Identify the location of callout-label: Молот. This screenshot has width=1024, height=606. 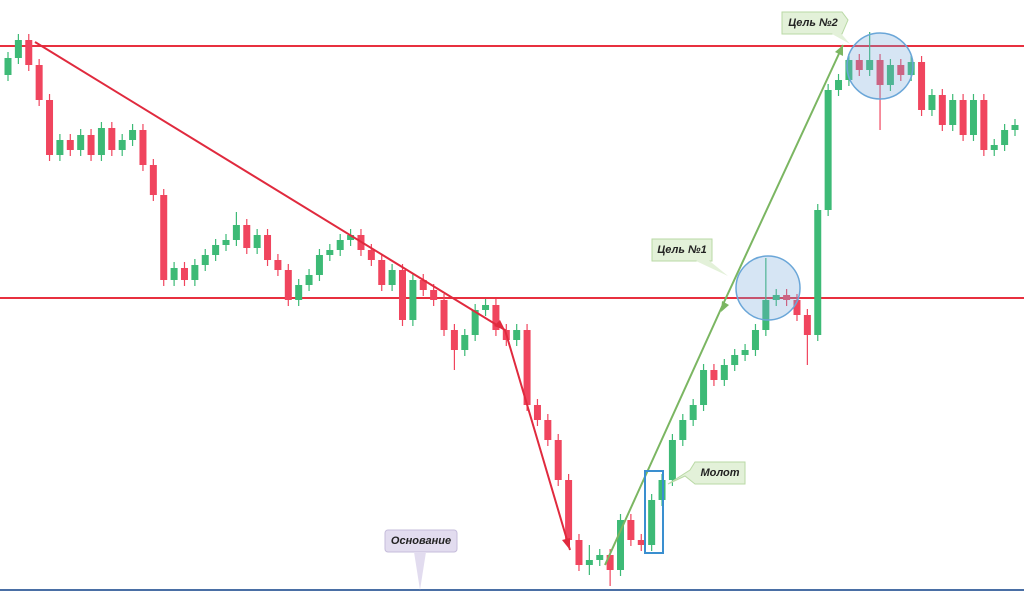
(719, 473).